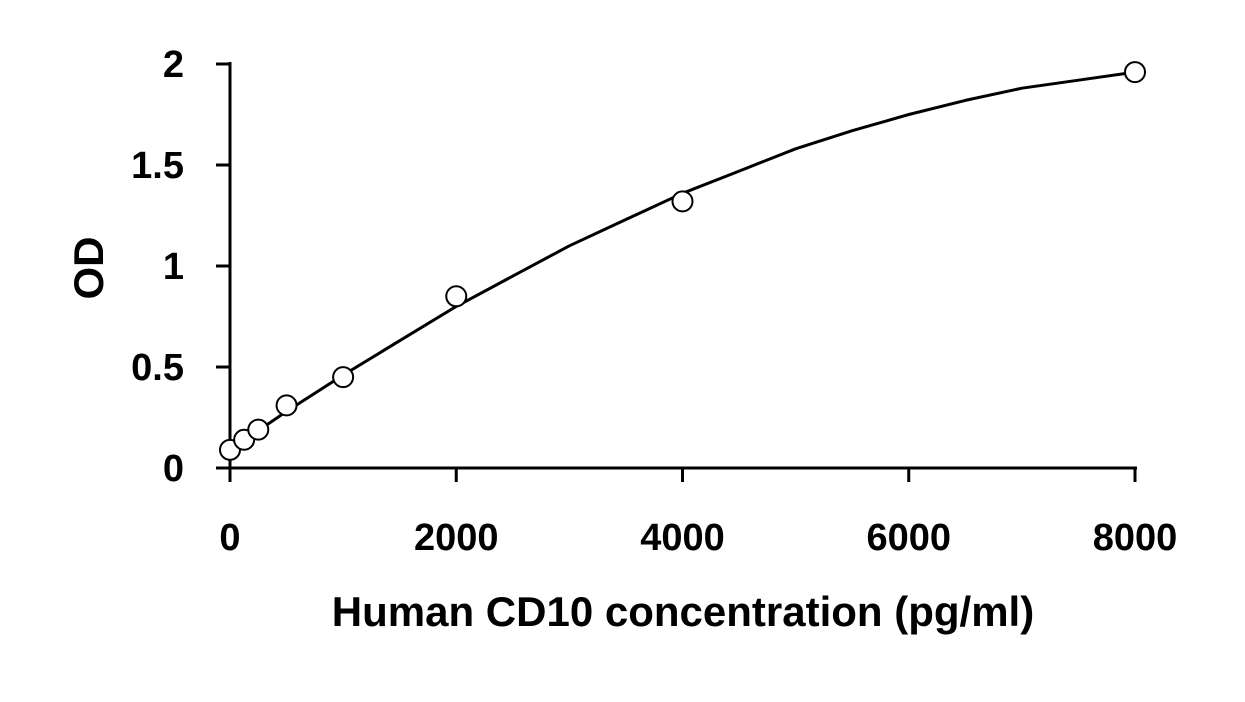 The width and height of the screenshot is (1245, 702). What do you see at coordinates (1135, 538) in the screenshot?
I see `x-tick-label: 8000` at bounding box center [1135, 538].